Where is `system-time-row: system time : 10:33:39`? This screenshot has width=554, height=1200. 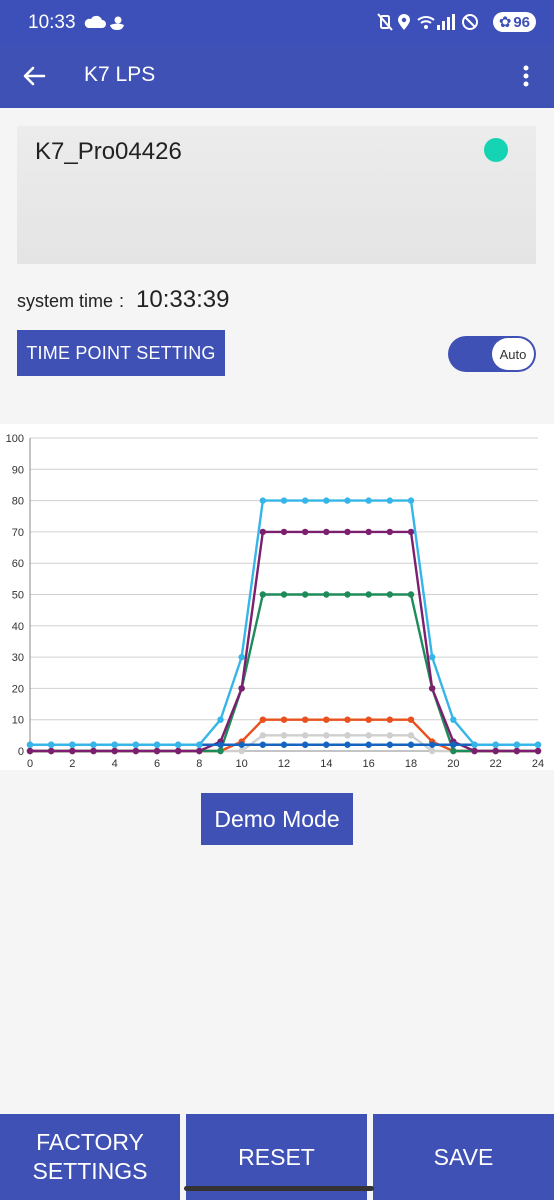 system-time-row: system time : 10:33:39 is located at coordinates (123, 300).